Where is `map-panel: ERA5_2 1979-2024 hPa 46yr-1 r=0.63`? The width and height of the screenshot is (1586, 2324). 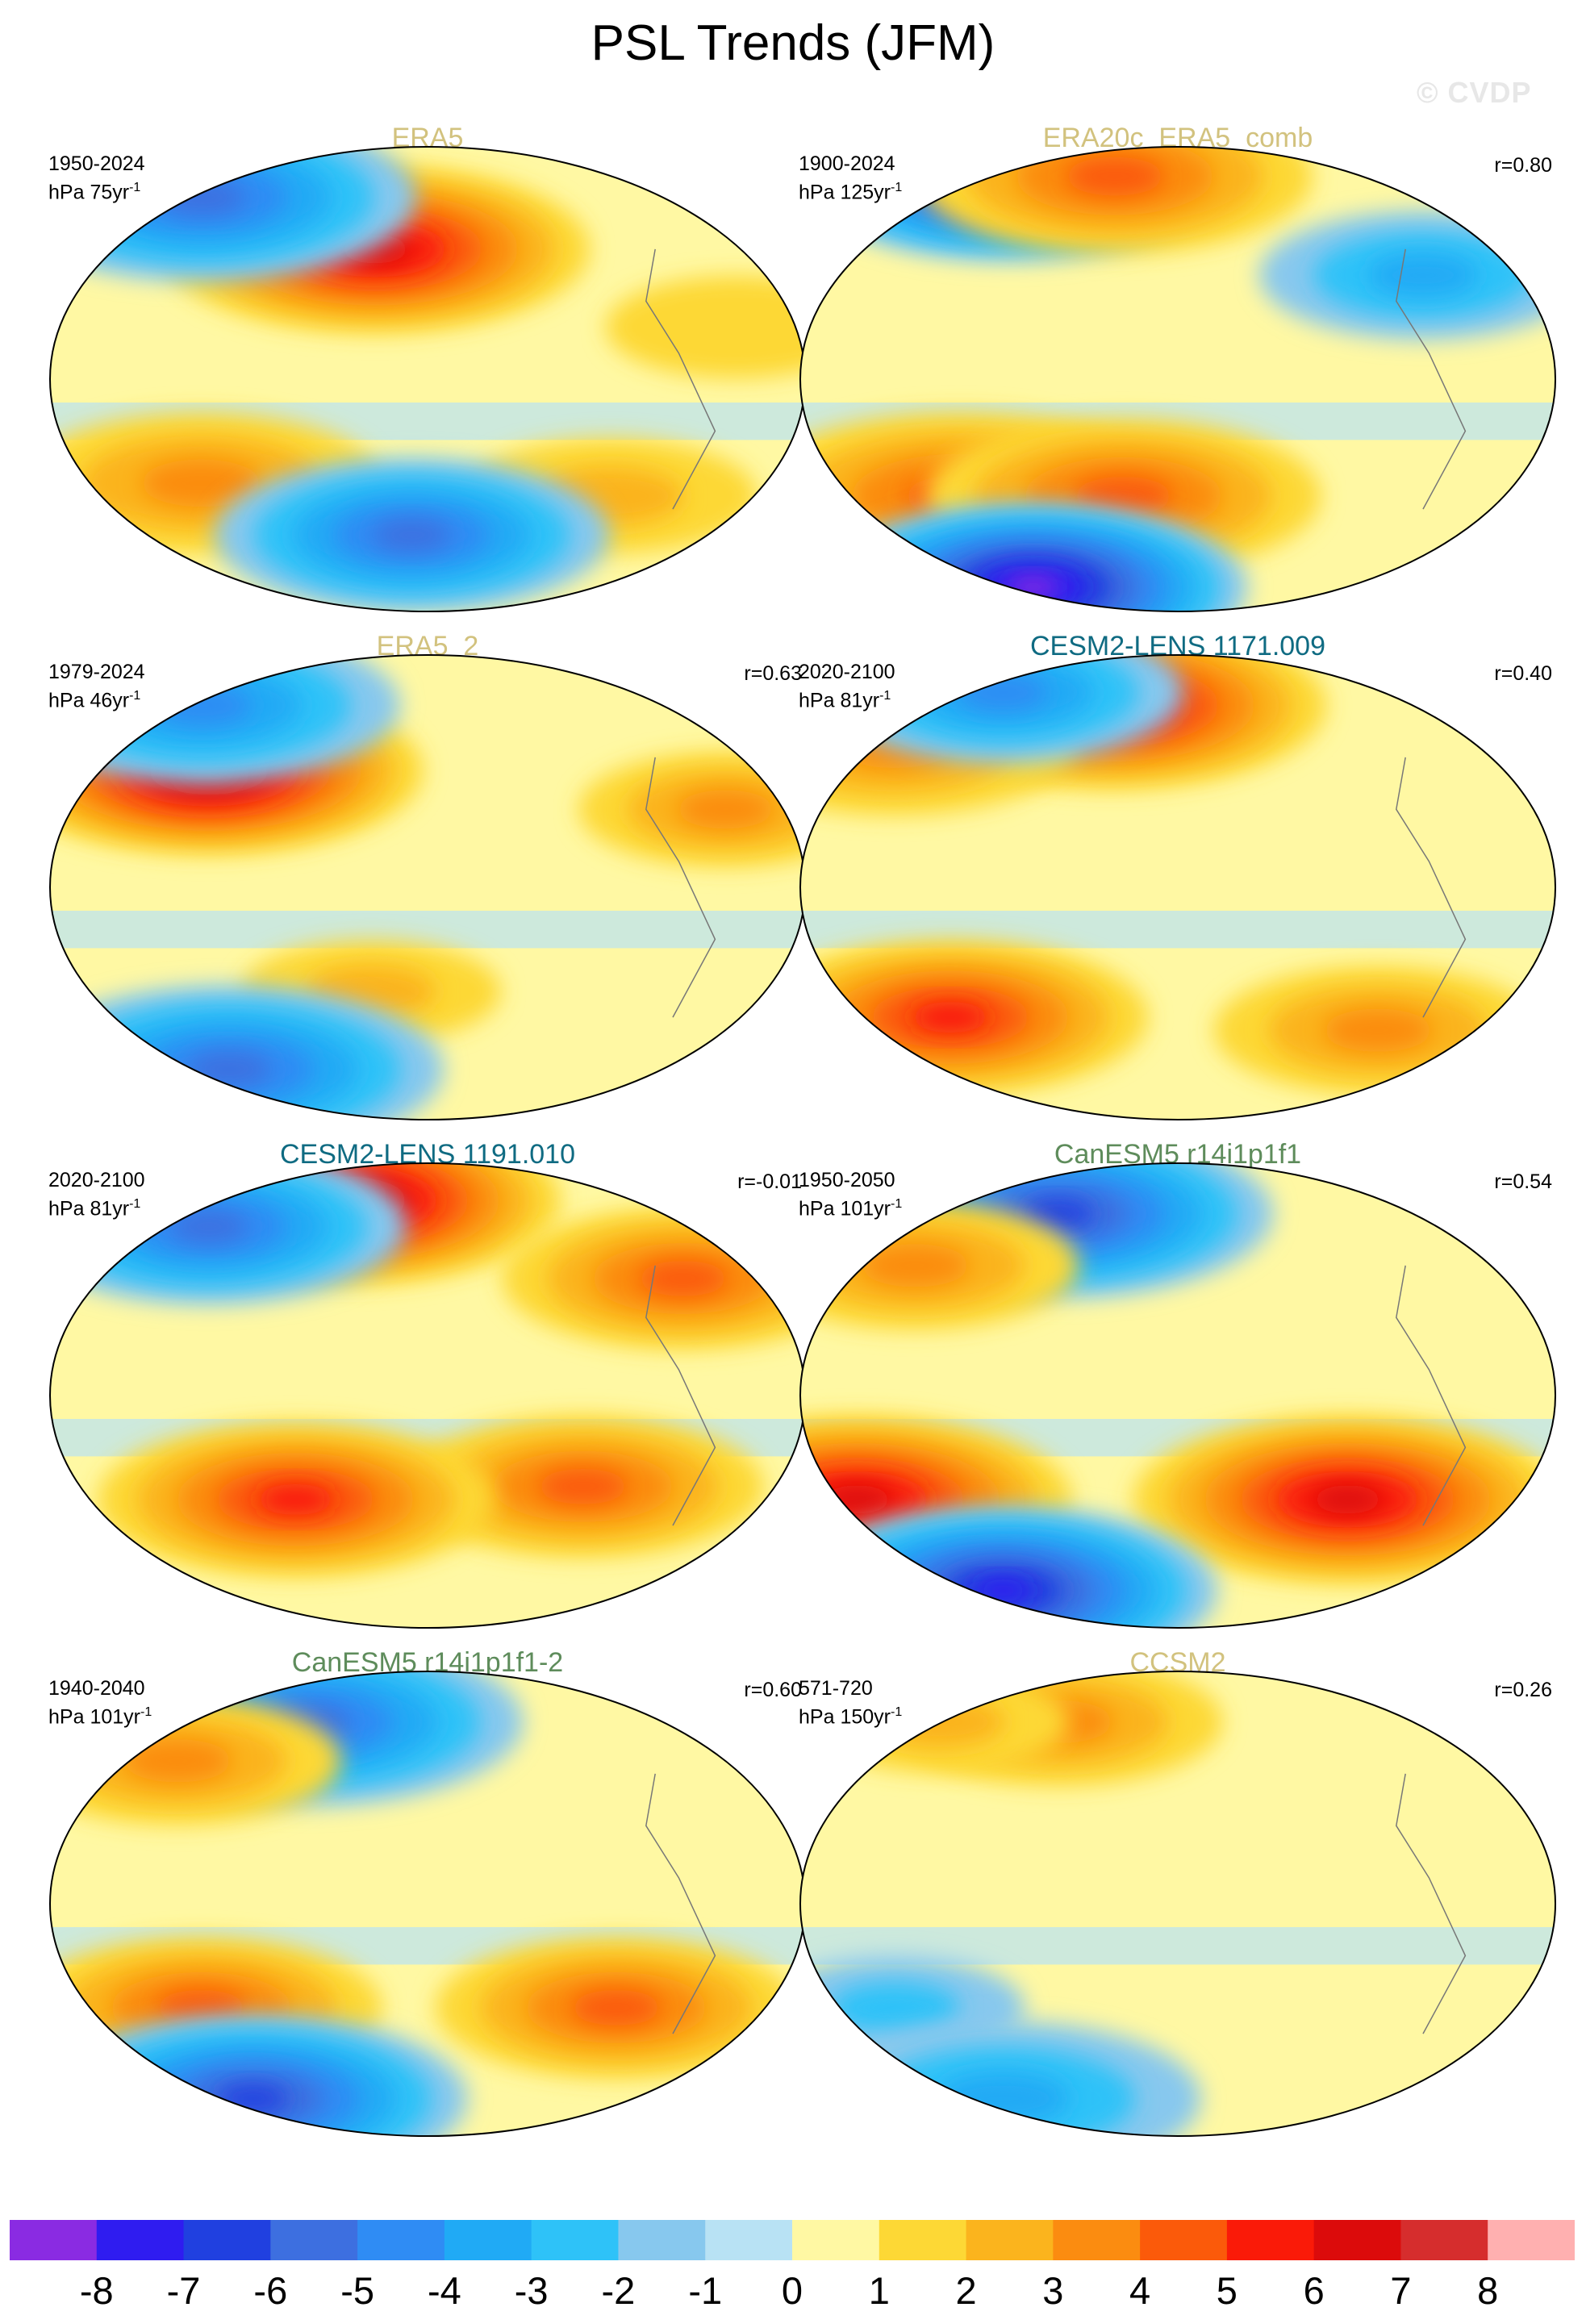
map-panel: ERA5_2 1979-2024 hPa 46yr-1 r=0.63 is located at coordinates (427, 879).